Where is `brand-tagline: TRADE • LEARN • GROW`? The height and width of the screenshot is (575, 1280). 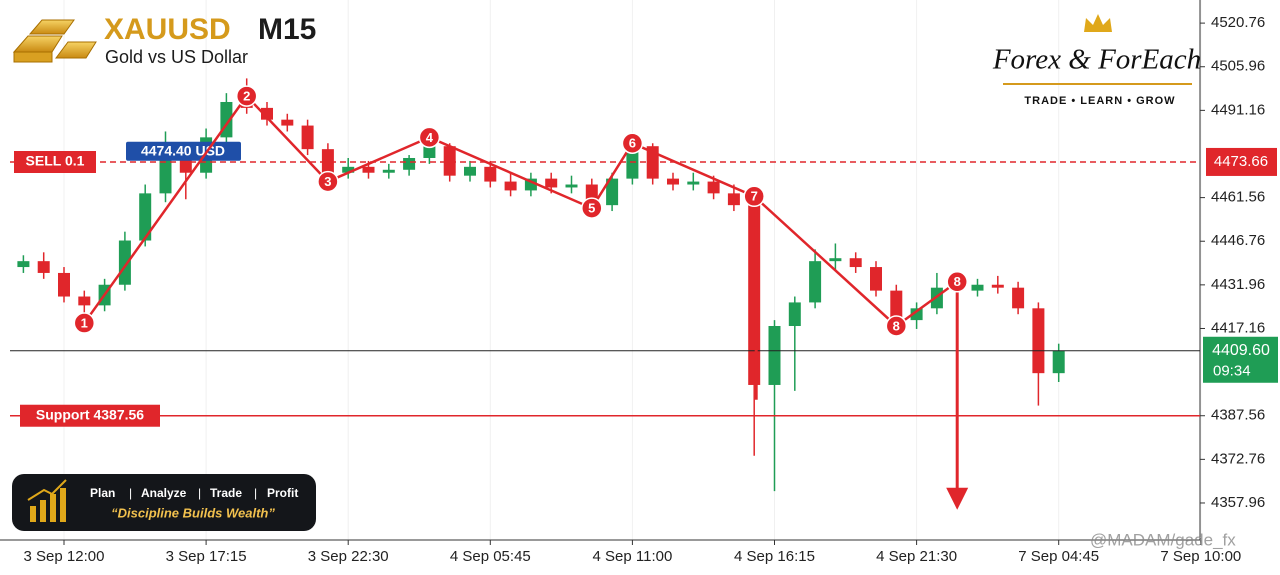
brand-tagline: TRADE • LEARN • GROW is located at coordinates (1099, 101).